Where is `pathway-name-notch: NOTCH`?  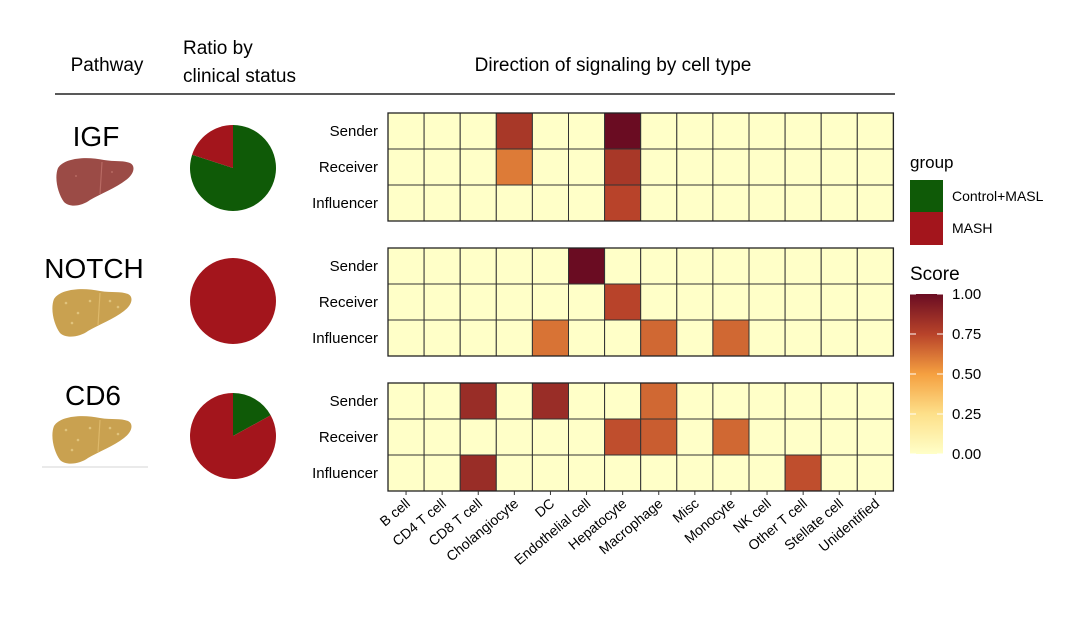 pathway-name-notch: NOTCH is located at coordinates (94, 268).